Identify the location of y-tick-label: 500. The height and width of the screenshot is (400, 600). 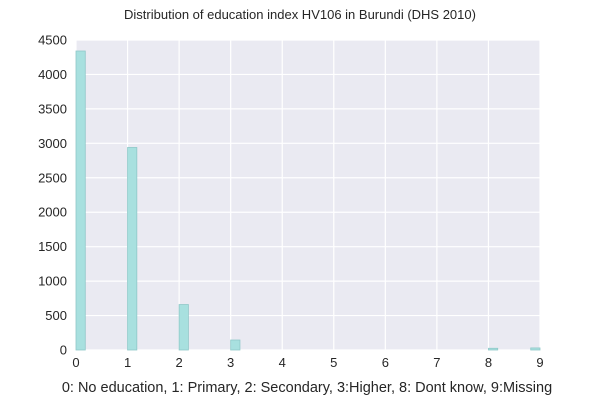
(56, 315).